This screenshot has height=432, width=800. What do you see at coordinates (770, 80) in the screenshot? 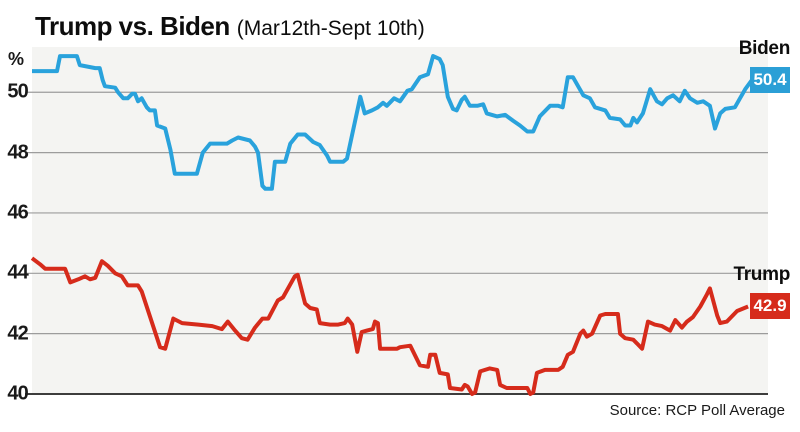
I see `biden-value-badge: 50.4` at bounding box center [770, 80].